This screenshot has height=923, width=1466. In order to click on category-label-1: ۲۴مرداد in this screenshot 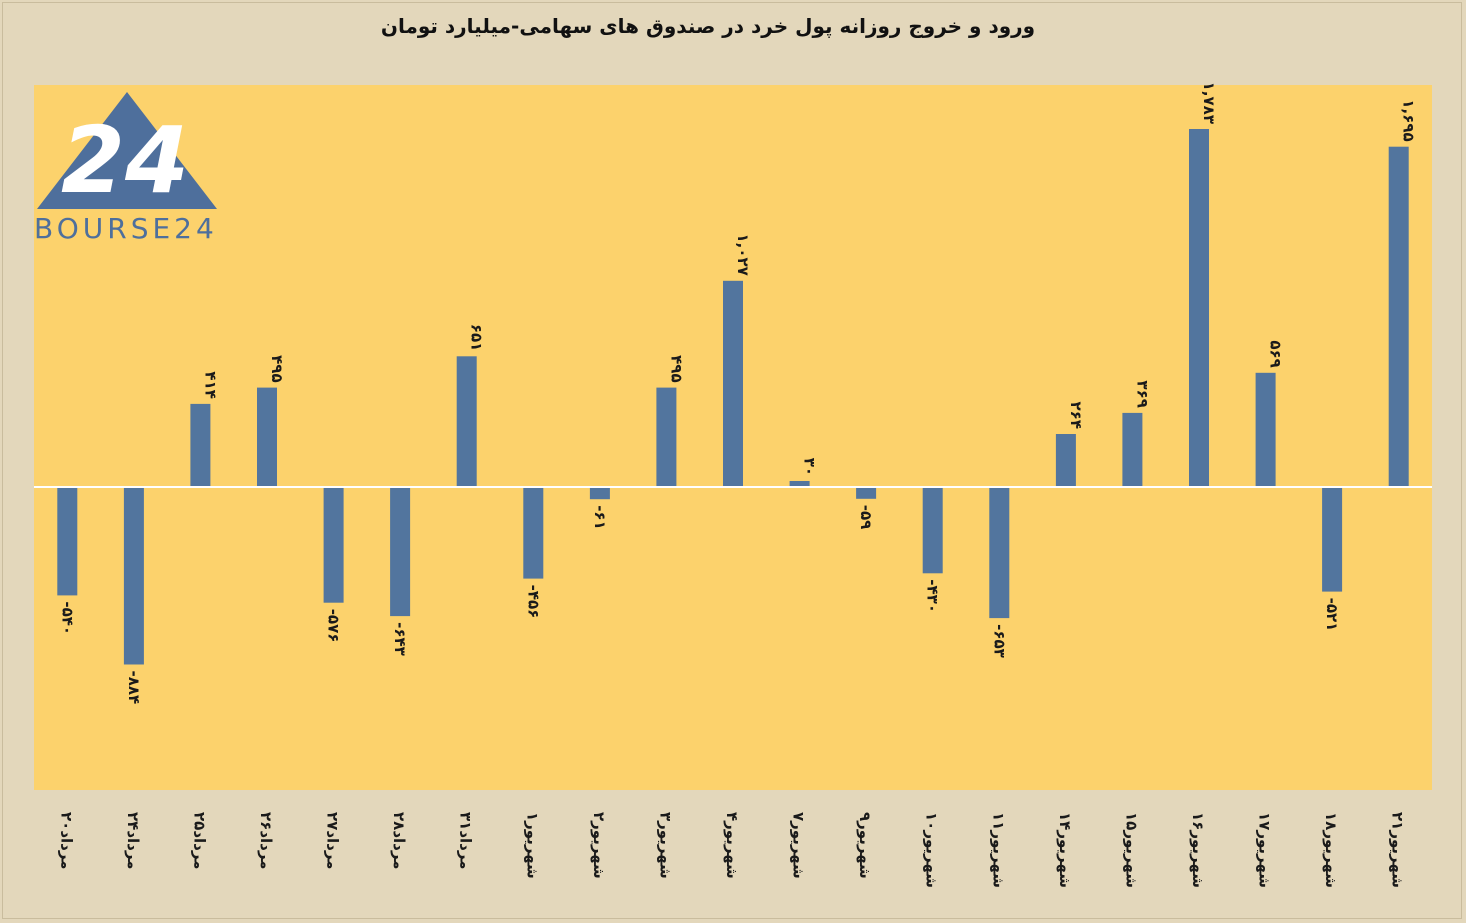, I will do `click(133, 840)`.